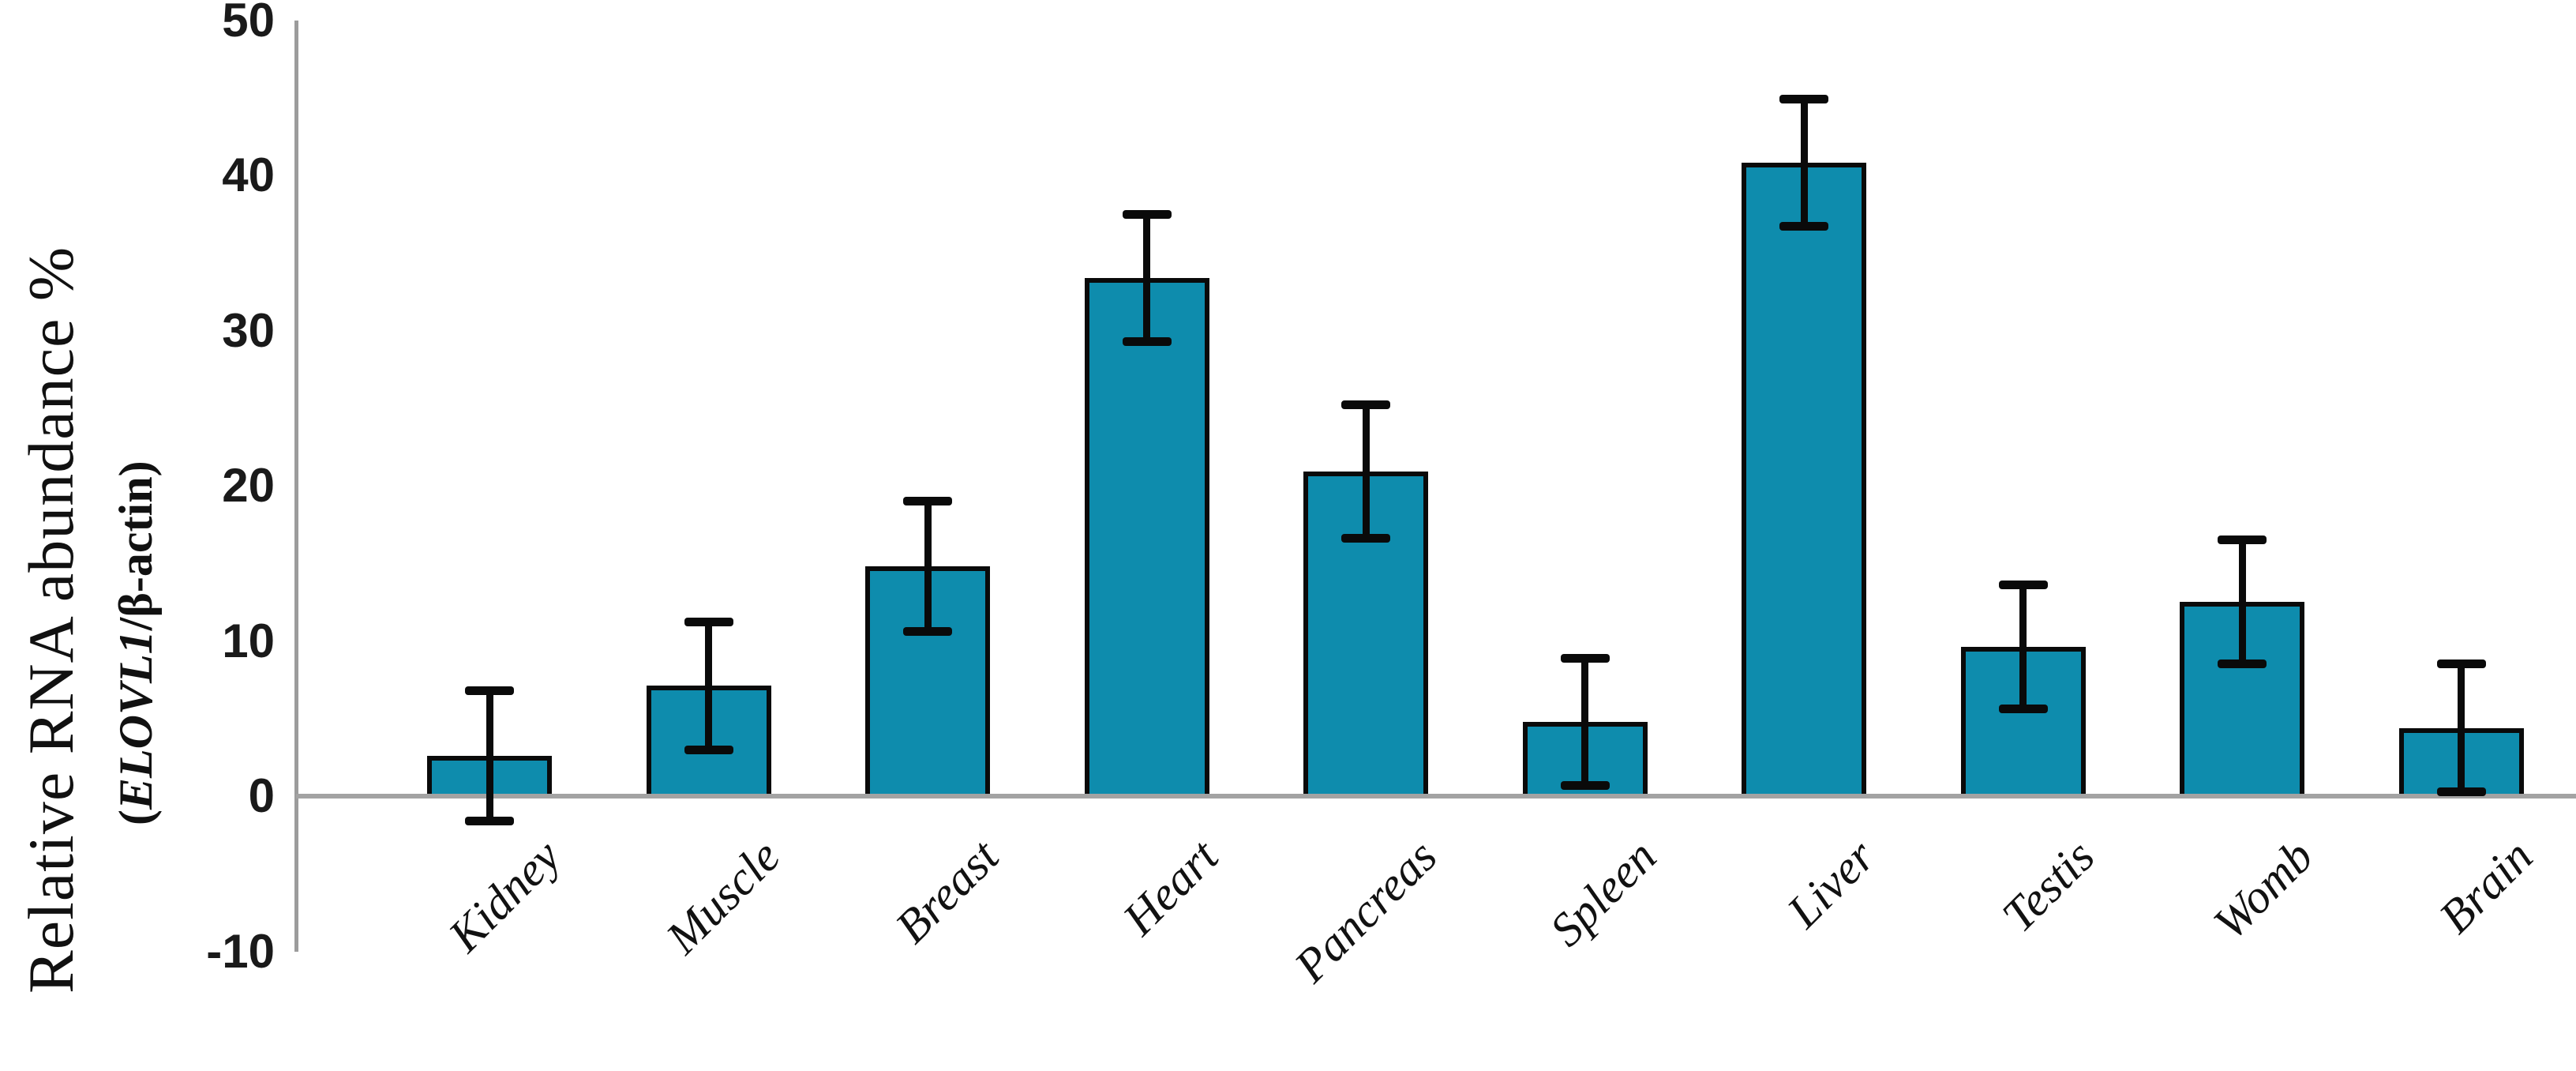 This screenshot has width=2576, height=1071. I want to click on x-tick-label-spleen: Spleen, so click(1602, 892).